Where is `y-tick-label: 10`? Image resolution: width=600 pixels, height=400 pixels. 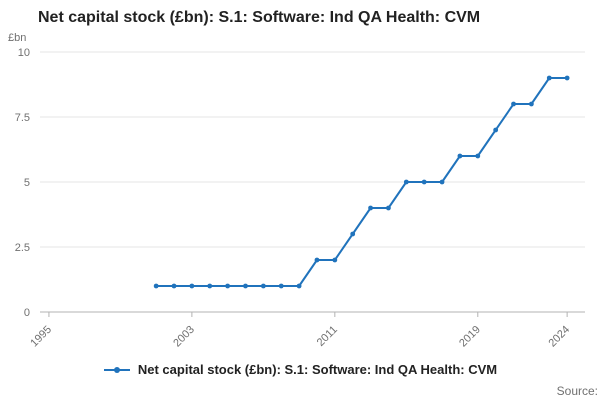
y-tick-label: 10 is located at coordinates (24, 53).